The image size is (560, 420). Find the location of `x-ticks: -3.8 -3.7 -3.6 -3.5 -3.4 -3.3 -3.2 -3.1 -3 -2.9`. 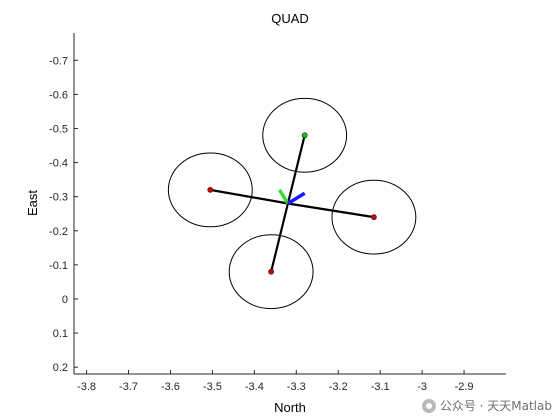

x-ticks: -3.8 -3.7 -3.6 -3.5 -3.4 -3.3 -3.2 -3.1 -3 -2.9 is located at coordinates (275, 381).